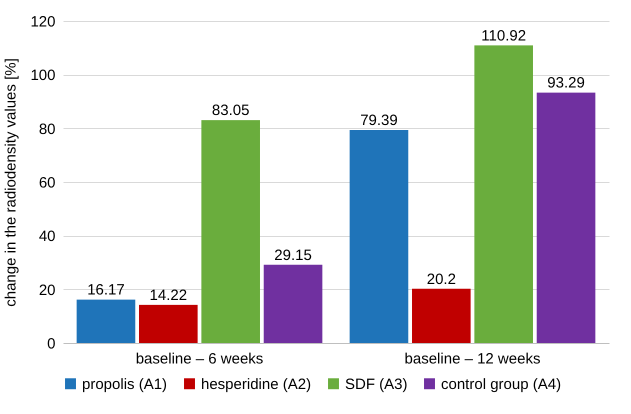 The image size is (631, 414). Describe the element at coordinates (472, 359) in the screenshot. I see `x-tick-label: baseline – 12 weeks` at that location.